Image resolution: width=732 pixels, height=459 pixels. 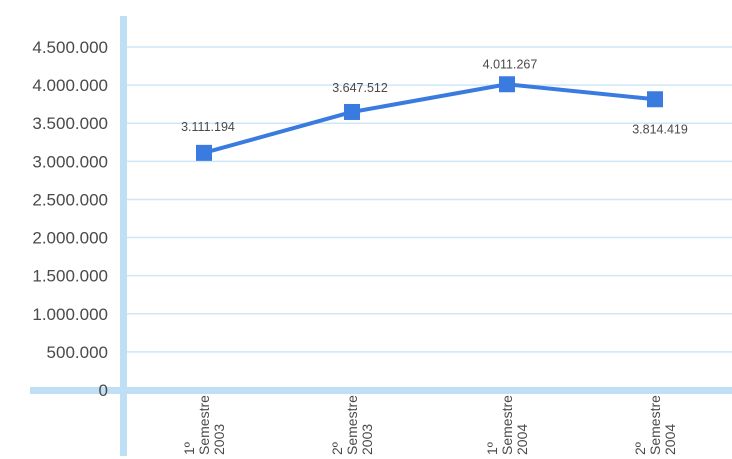 What do you see at coordinates (660, 129) in the screenshot?
I see `data-label: 3.814.419` at bounding box center [660, 129].